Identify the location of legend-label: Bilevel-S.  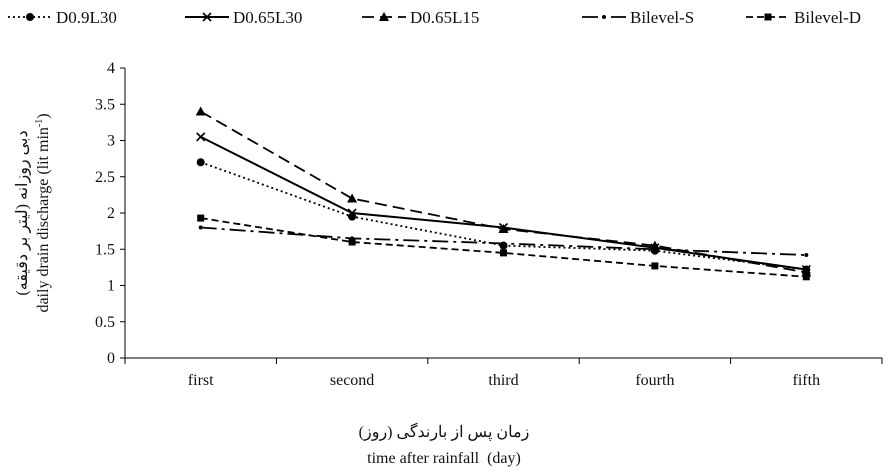
(662, 17).